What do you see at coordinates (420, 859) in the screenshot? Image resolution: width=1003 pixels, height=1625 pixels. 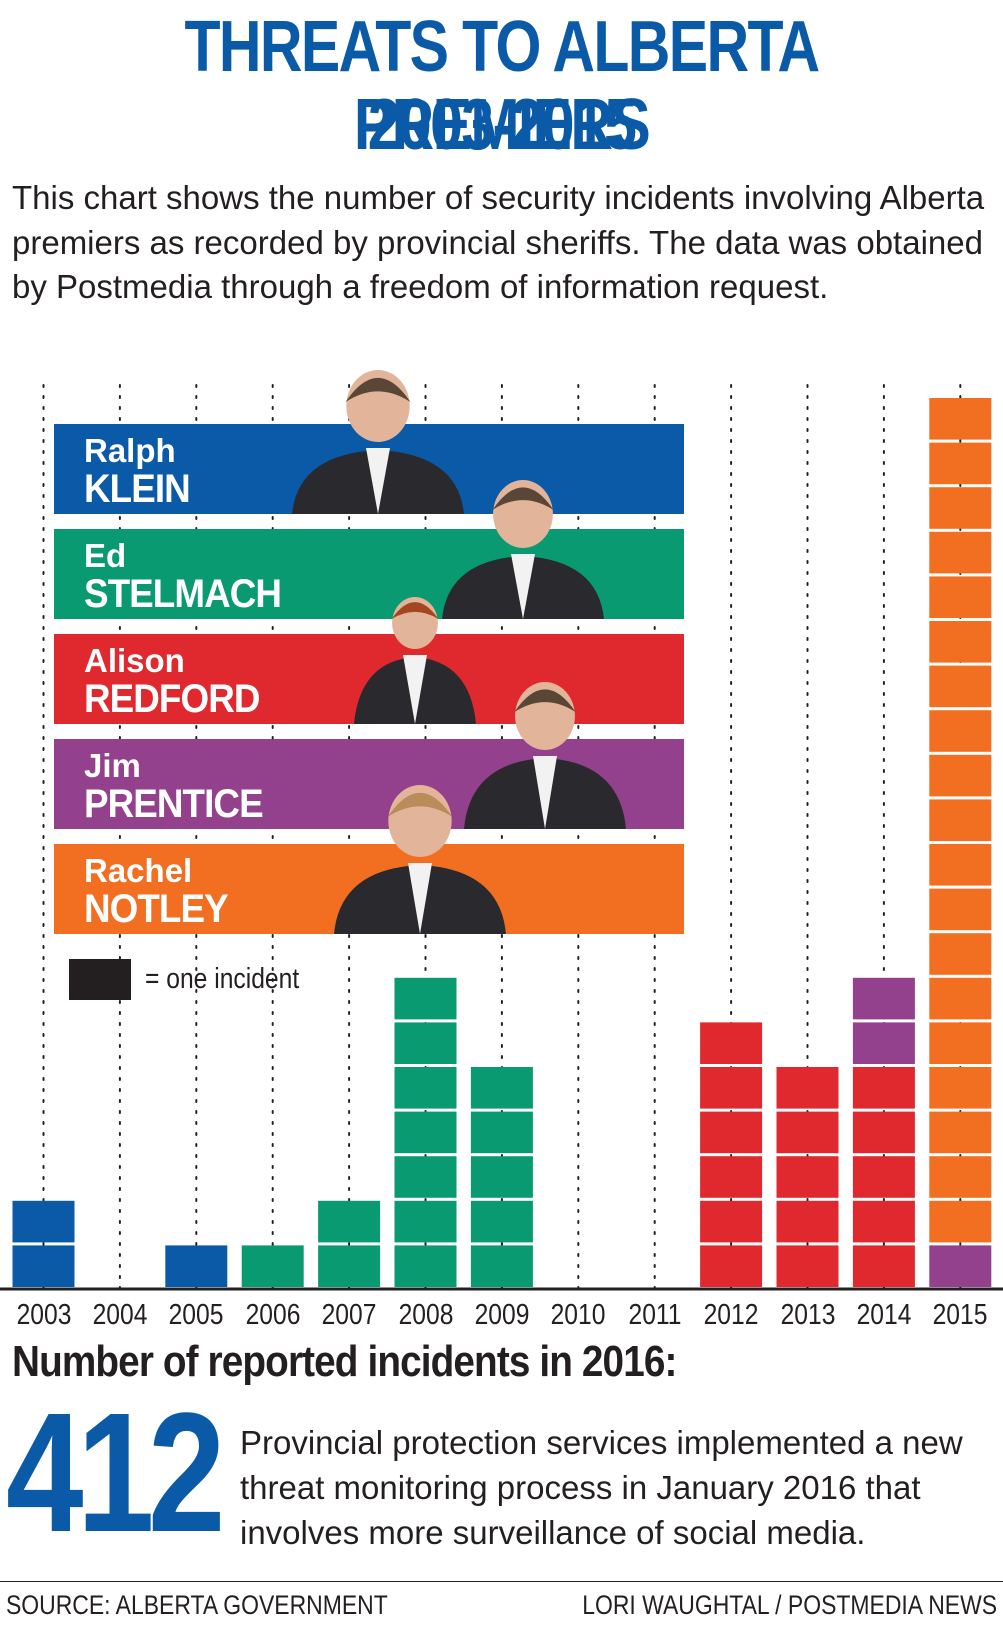 I see `rachel-notley-photo` at bounding box center [420, 859].